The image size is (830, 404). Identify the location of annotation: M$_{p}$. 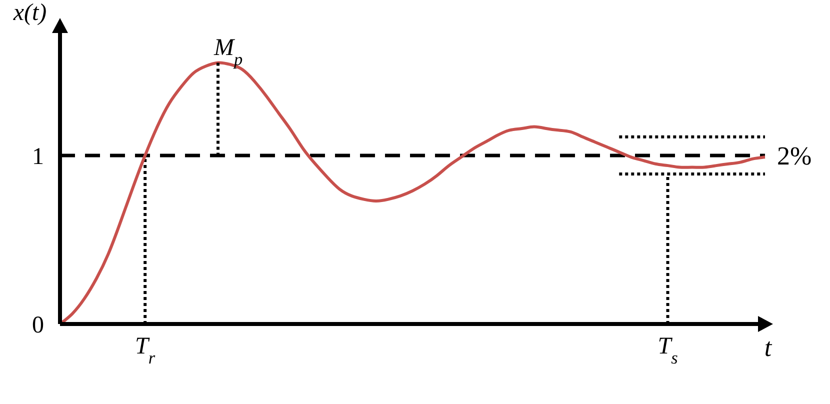
(228, 51).